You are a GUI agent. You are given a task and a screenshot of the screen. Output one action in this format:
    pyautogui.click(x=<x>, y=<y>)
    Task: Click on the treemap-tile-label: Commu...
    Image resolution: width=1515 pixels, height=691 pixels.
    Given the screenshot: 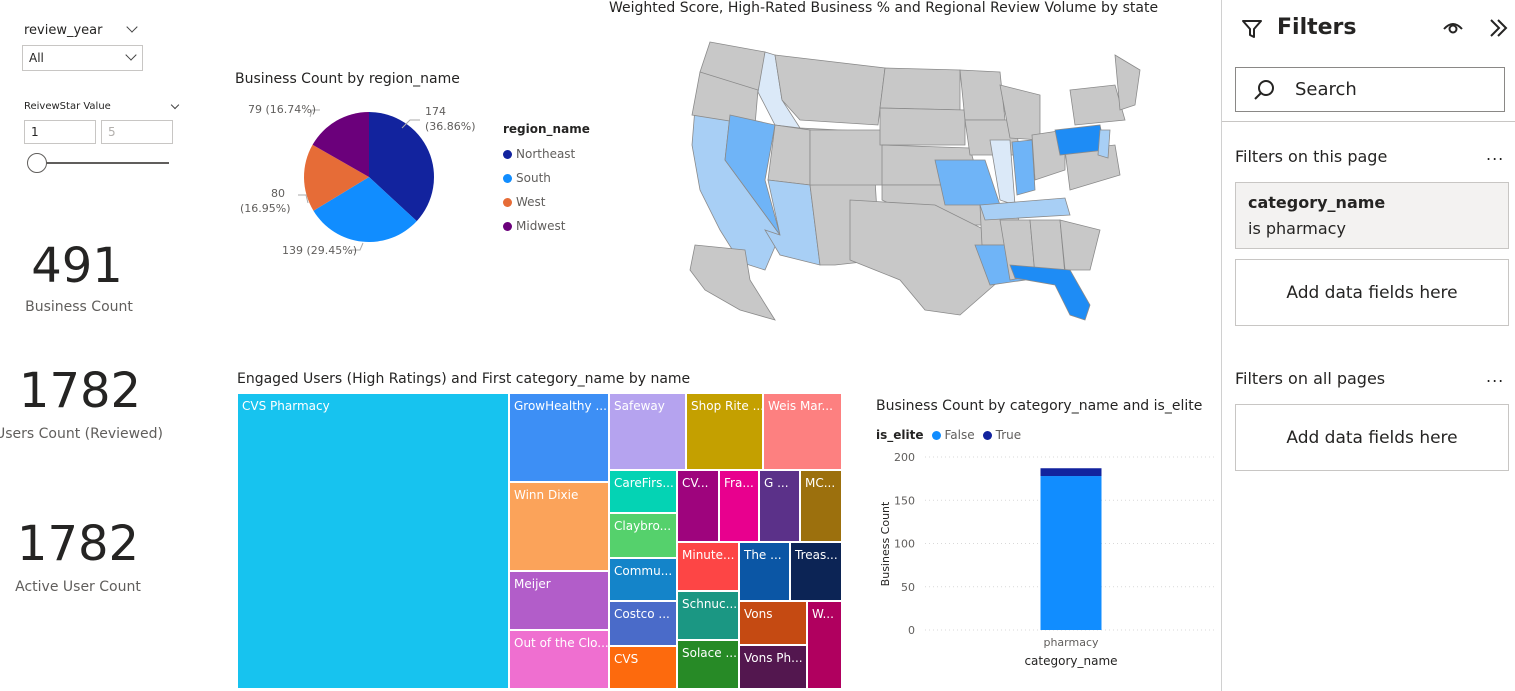 What is the action you would take?
    pyautogui.click(x=643, y=571)
    